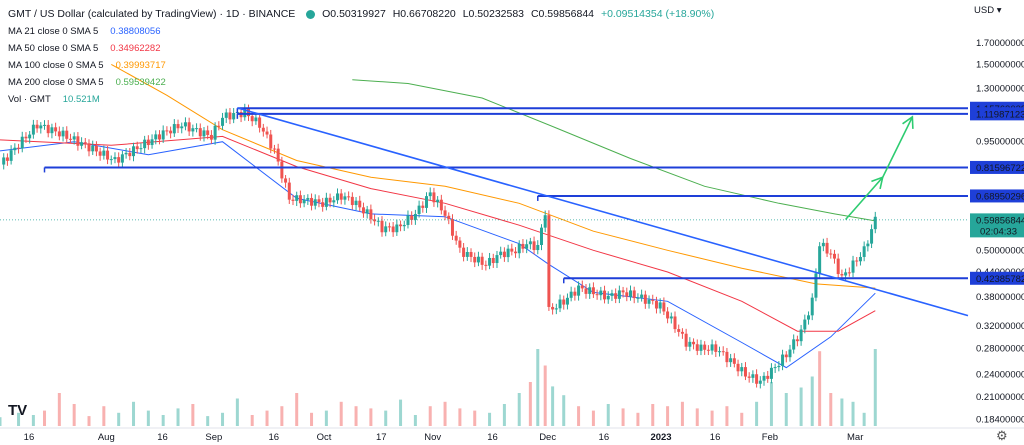  What do you see at coordinates (1000, 89) in the screenshot?
I see `price-tick-label: 1.30000000` at bounding box center [1000, 89].